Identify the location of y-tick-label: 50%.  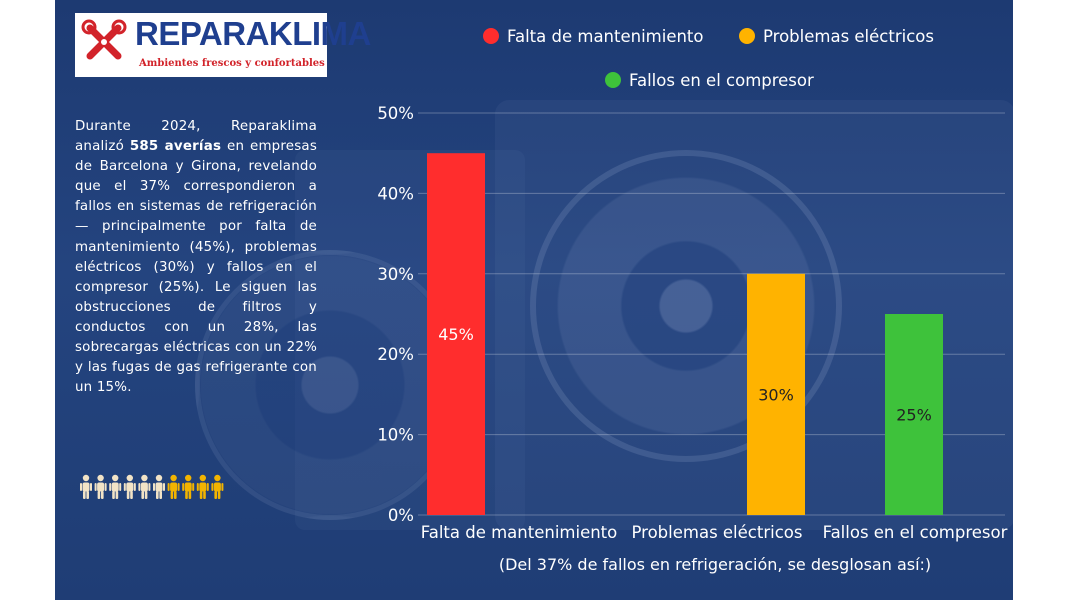
(395, 113).